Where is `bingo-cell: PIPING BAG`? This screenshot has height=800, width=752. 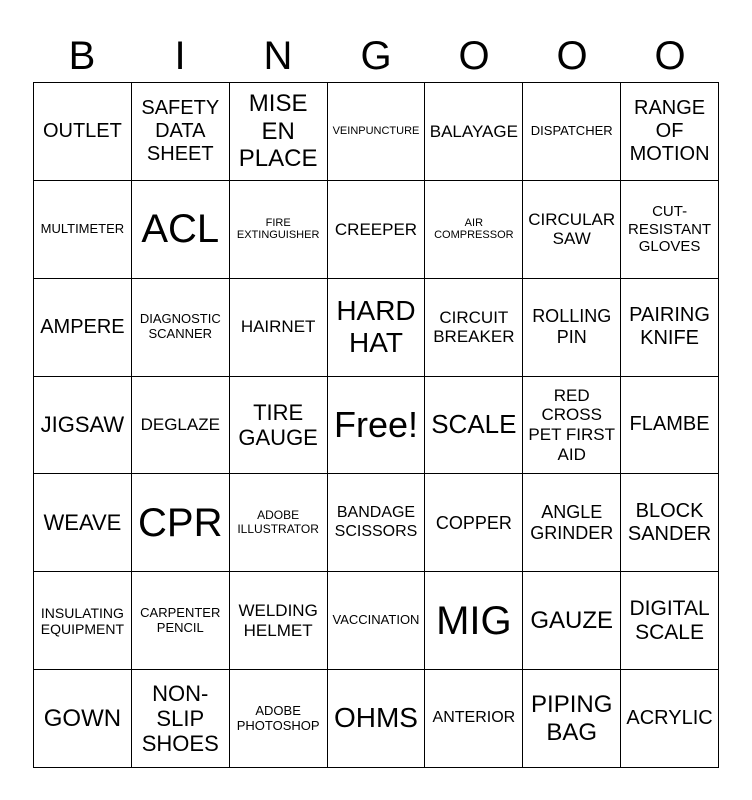
bingo-cell: PIPING BAG is located at coordinates (572, 719).